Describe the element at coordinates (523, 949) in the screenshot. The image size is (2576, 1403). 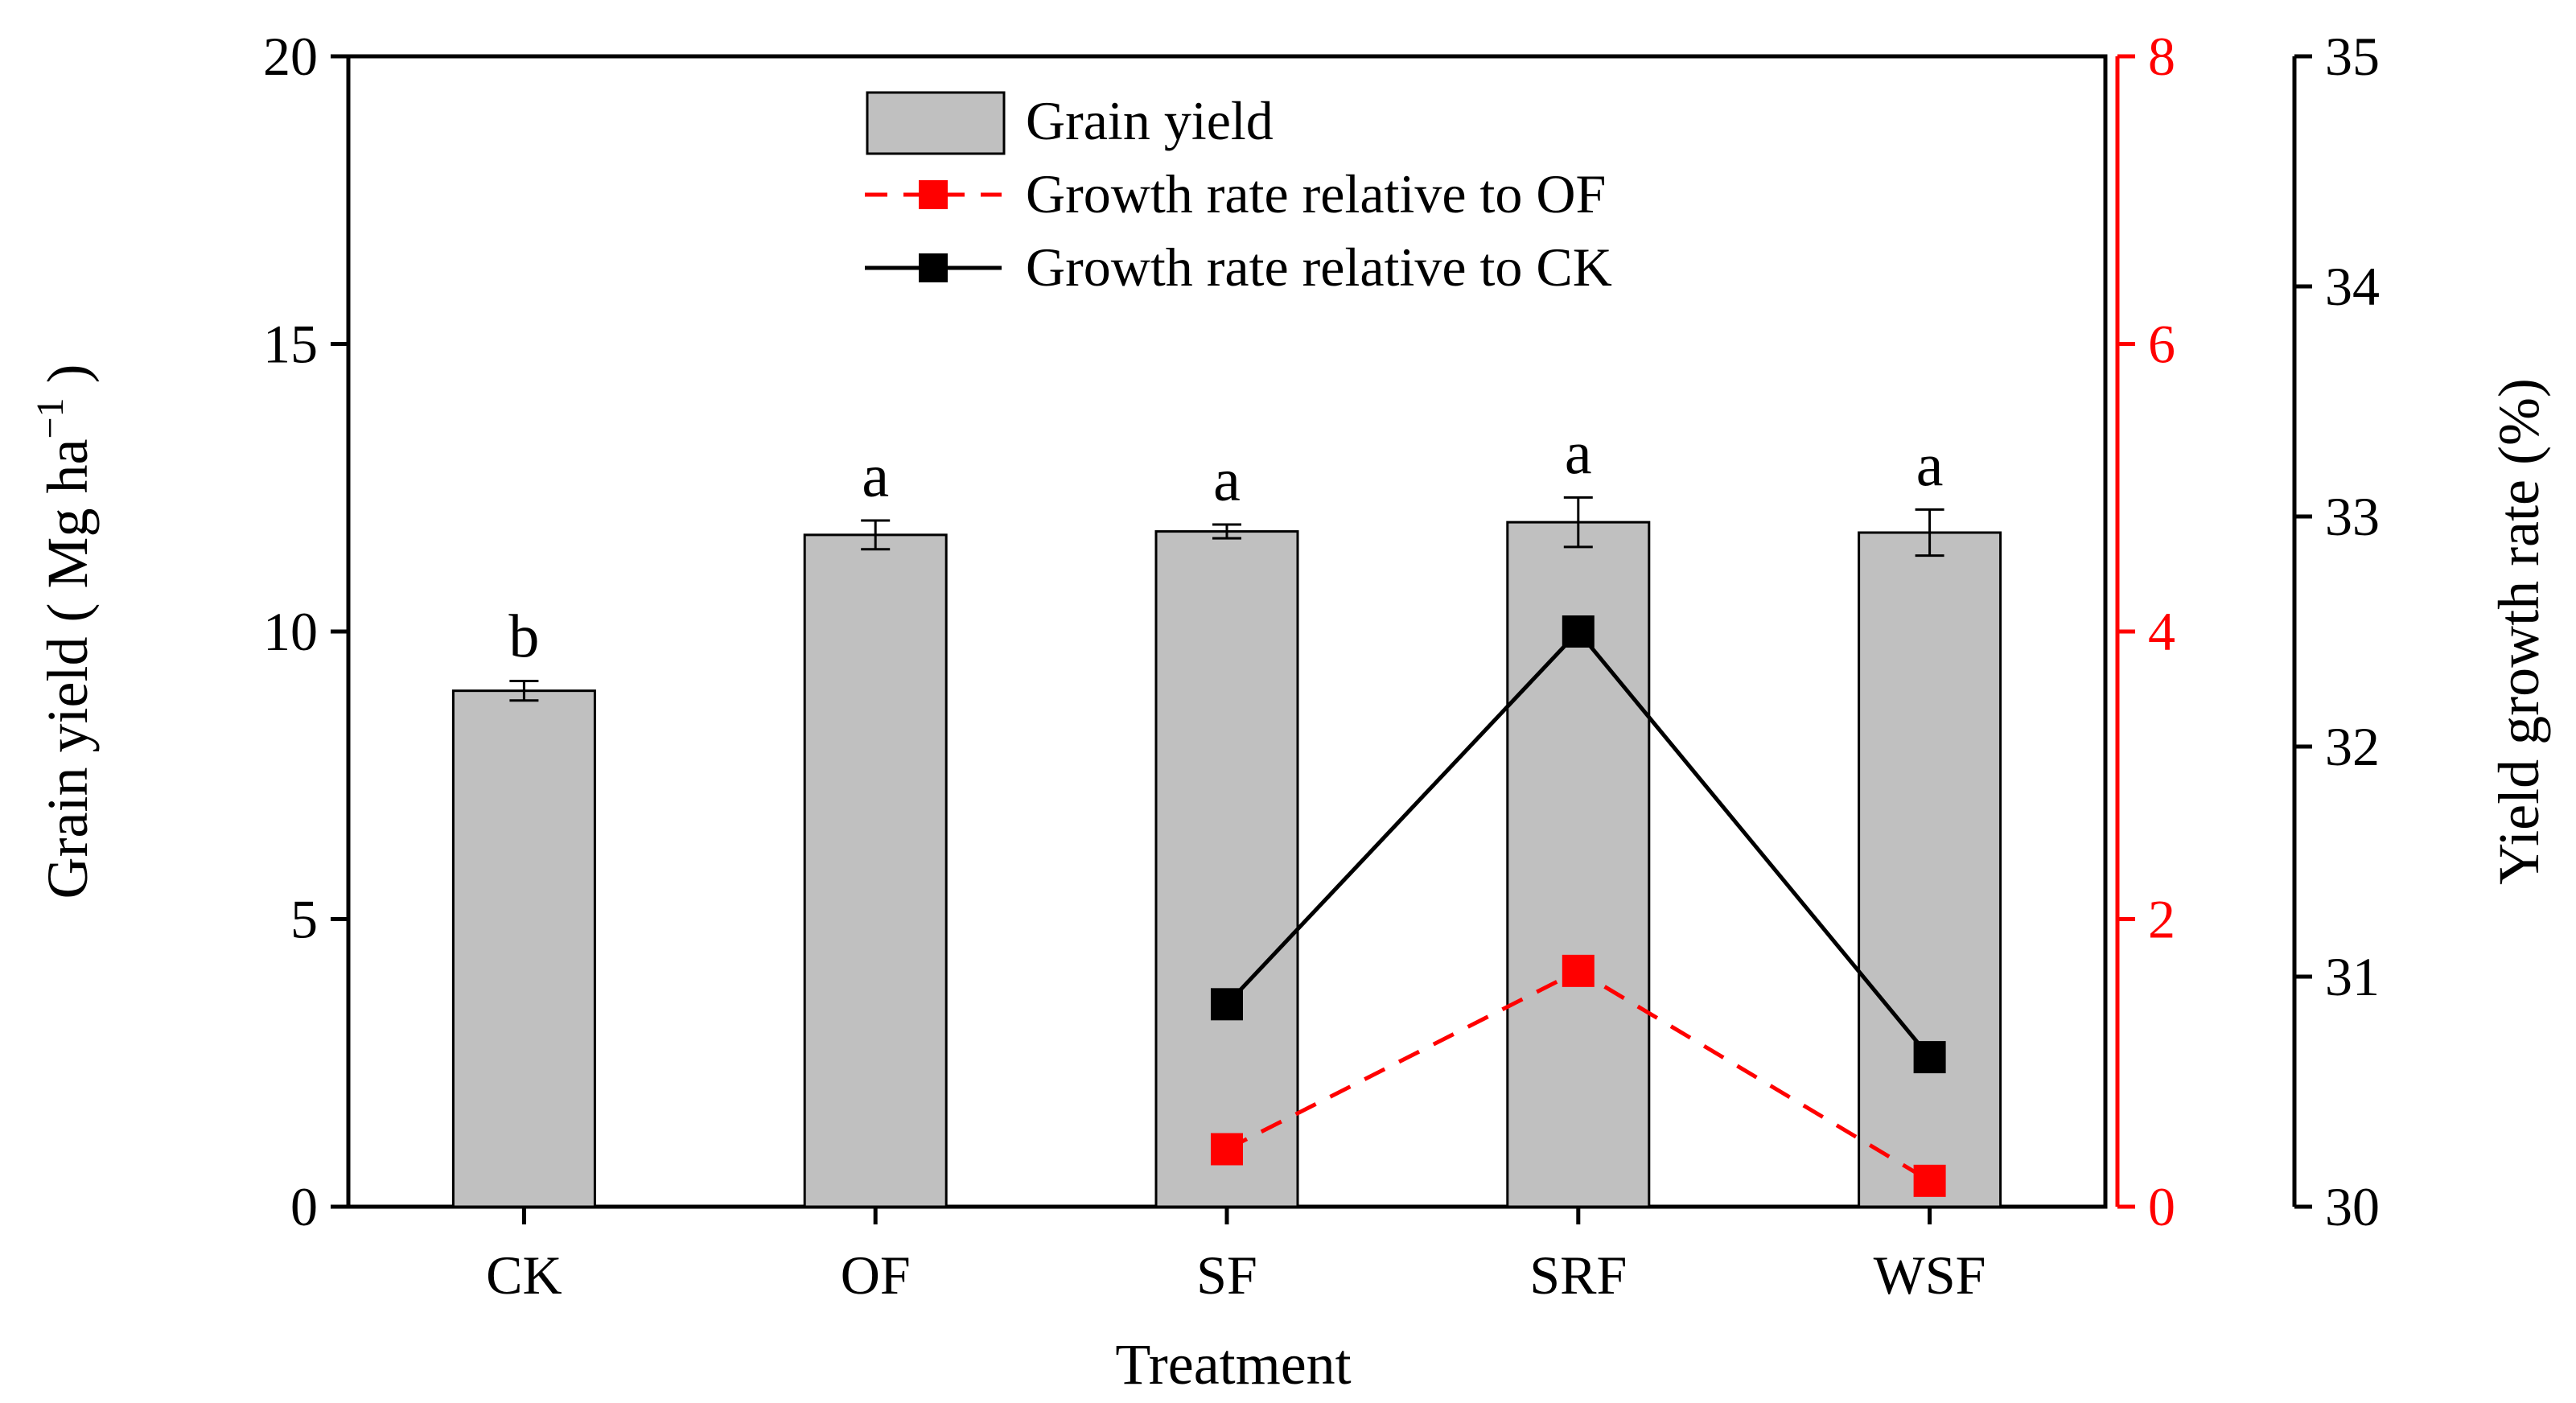
I see `bar-ck` at that location.